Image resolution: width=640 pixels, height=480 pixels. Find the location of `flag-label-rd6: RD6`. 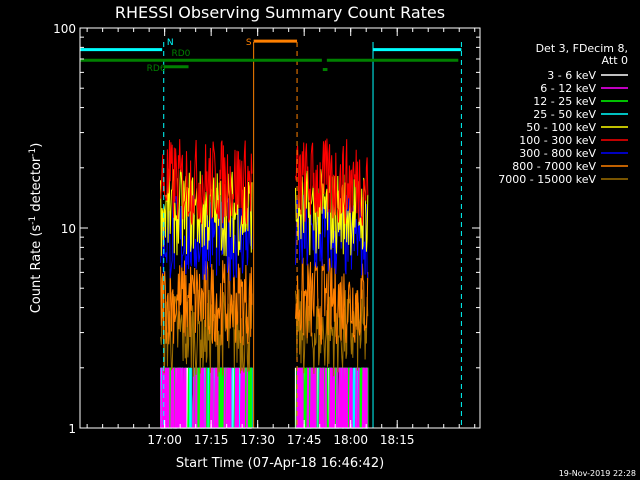

flag-label-rd6: RD6 is located at coordinates (156, 69).